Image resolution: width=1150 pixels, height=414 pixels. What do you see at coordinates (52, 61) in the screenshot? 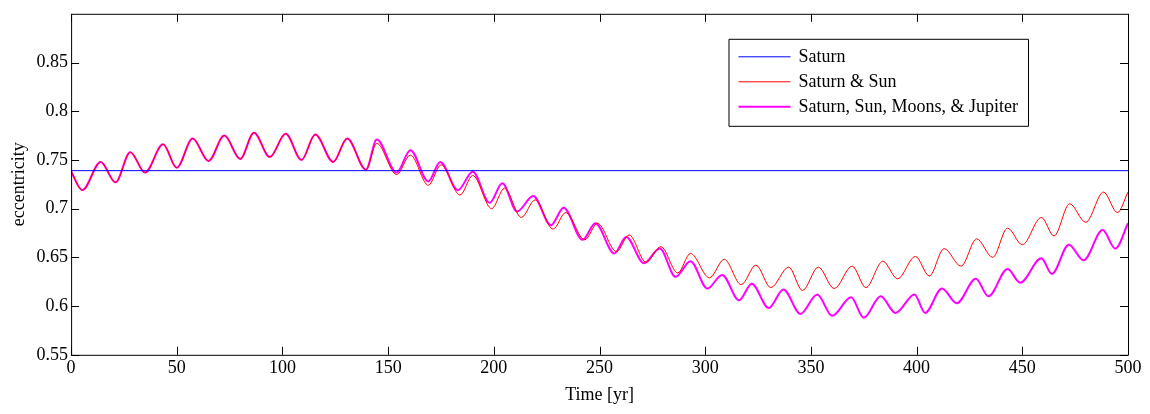
I see `y-tick-label: 0.85` at bounding box center [52, 61].